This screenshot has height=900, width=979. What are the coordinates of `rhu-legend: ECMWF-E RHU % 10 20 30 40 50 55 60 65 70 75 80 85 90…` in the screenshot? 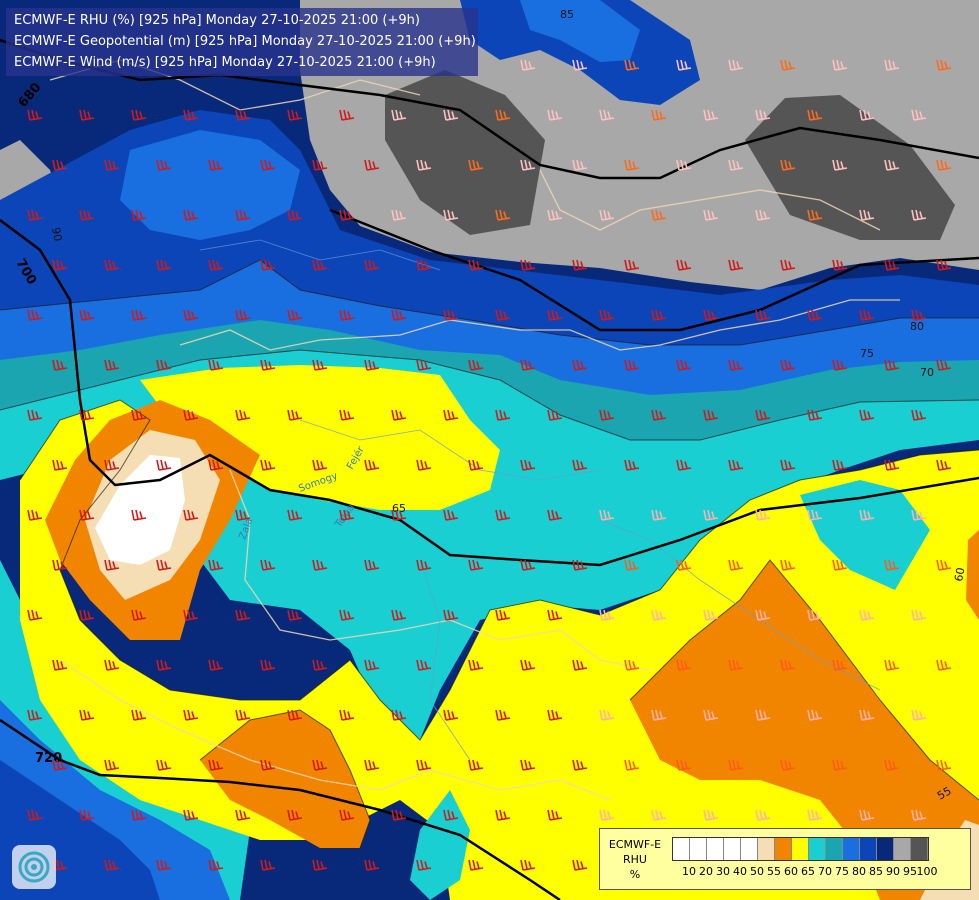 It's located at (785, 859).